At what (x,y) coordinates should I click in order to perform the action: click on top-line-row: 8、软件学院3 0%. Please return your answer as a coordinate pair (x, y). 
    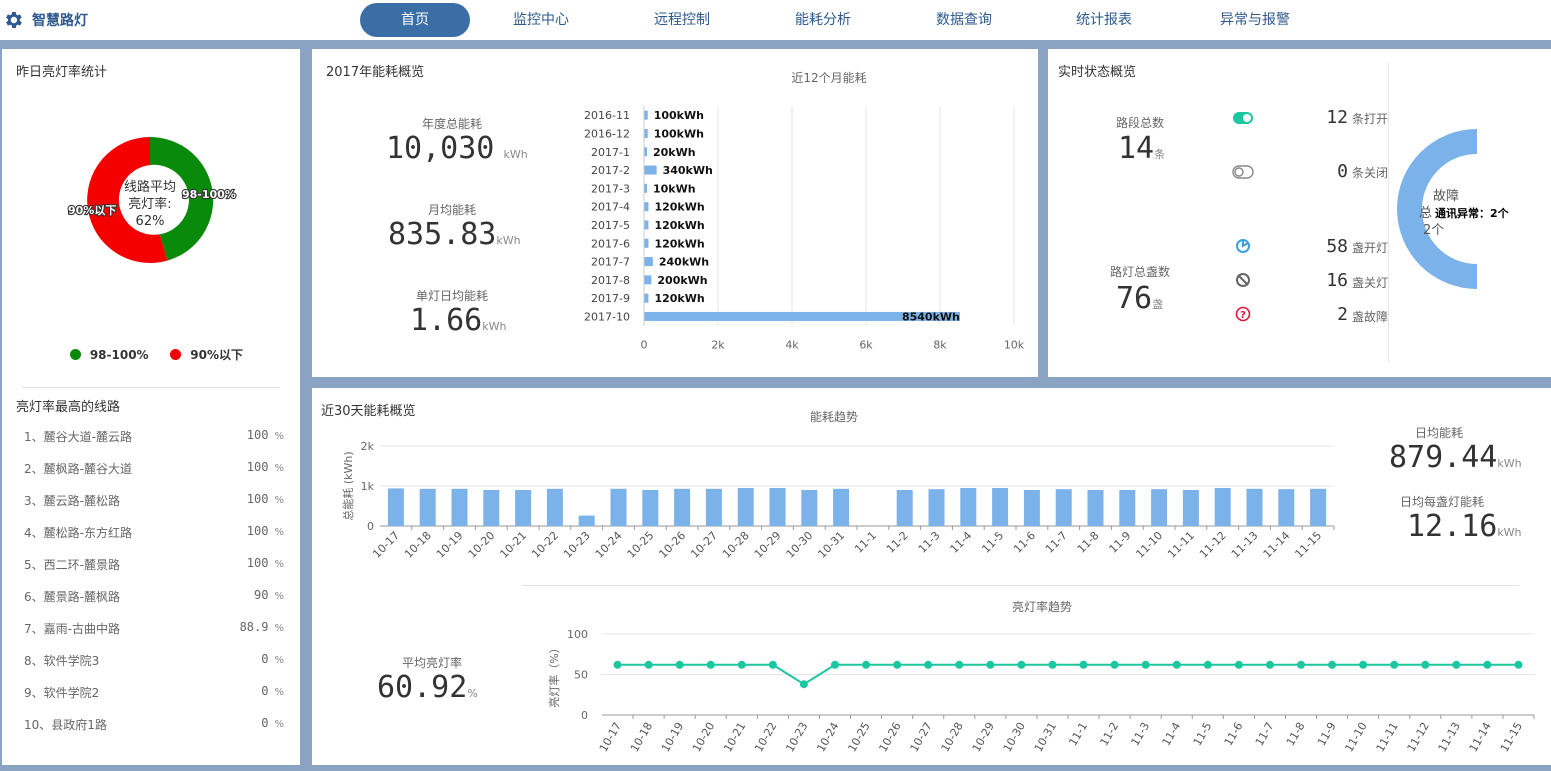
    Looking at the image, I should click on (154, 661).